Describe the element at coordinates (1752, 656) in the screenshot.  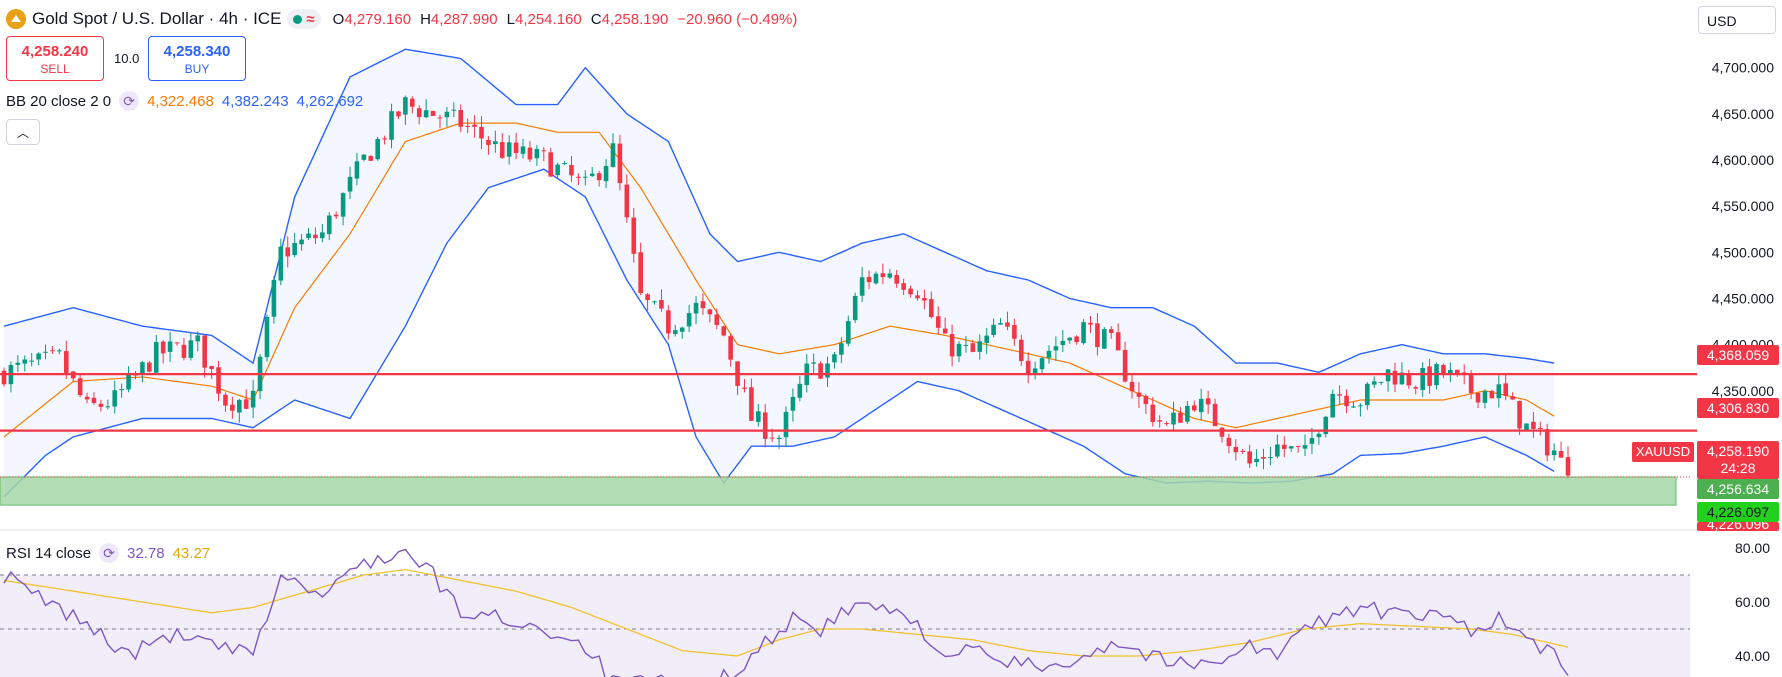
I see `rsi-tick-label: 40.00` at that location.